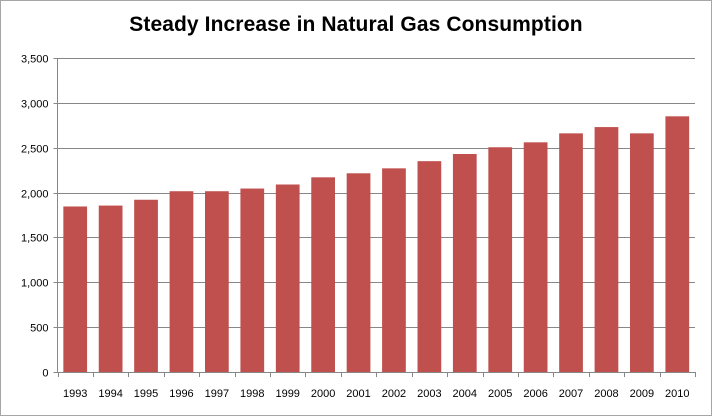  What do you see at coordinates (39, 329) in the screenshot?
I see `y-tick-label: 500` at bounding box center [39, 329].